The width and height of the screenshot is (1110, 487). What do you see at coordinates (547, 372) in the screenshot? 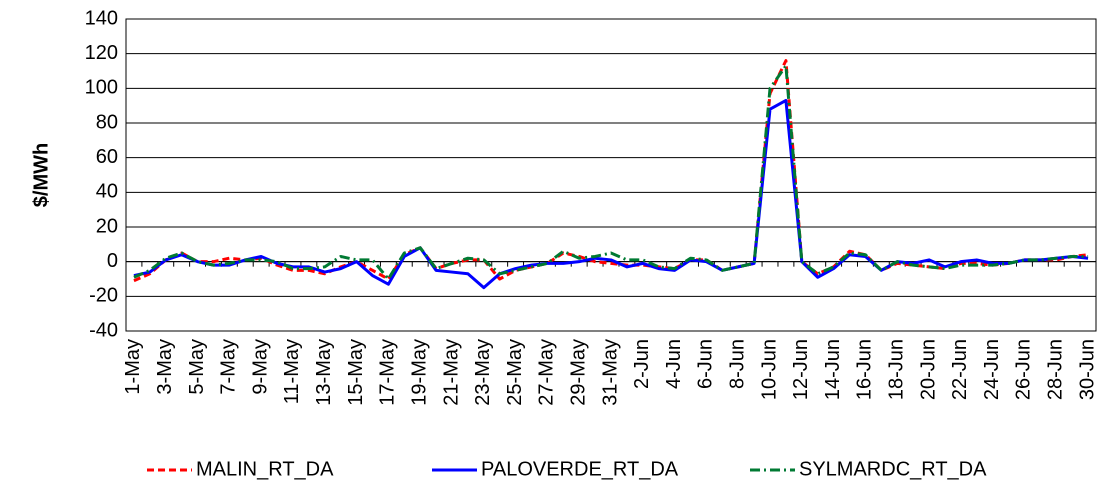
I see `x-tick-label: 27-May` at bounding box center [547, 372].